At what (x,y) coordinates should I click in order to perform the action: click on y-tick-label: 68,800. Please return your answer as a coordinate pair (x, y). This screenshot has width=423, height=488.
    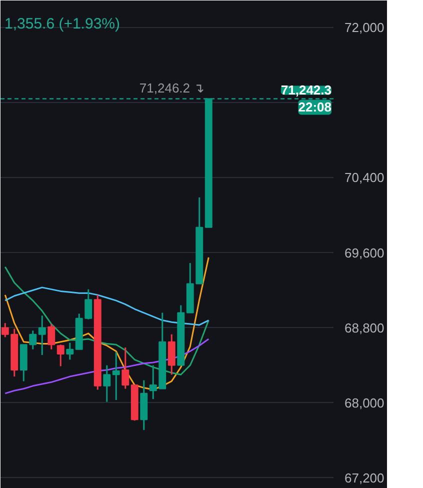
    Looking at the image, I should click on (364, 328).